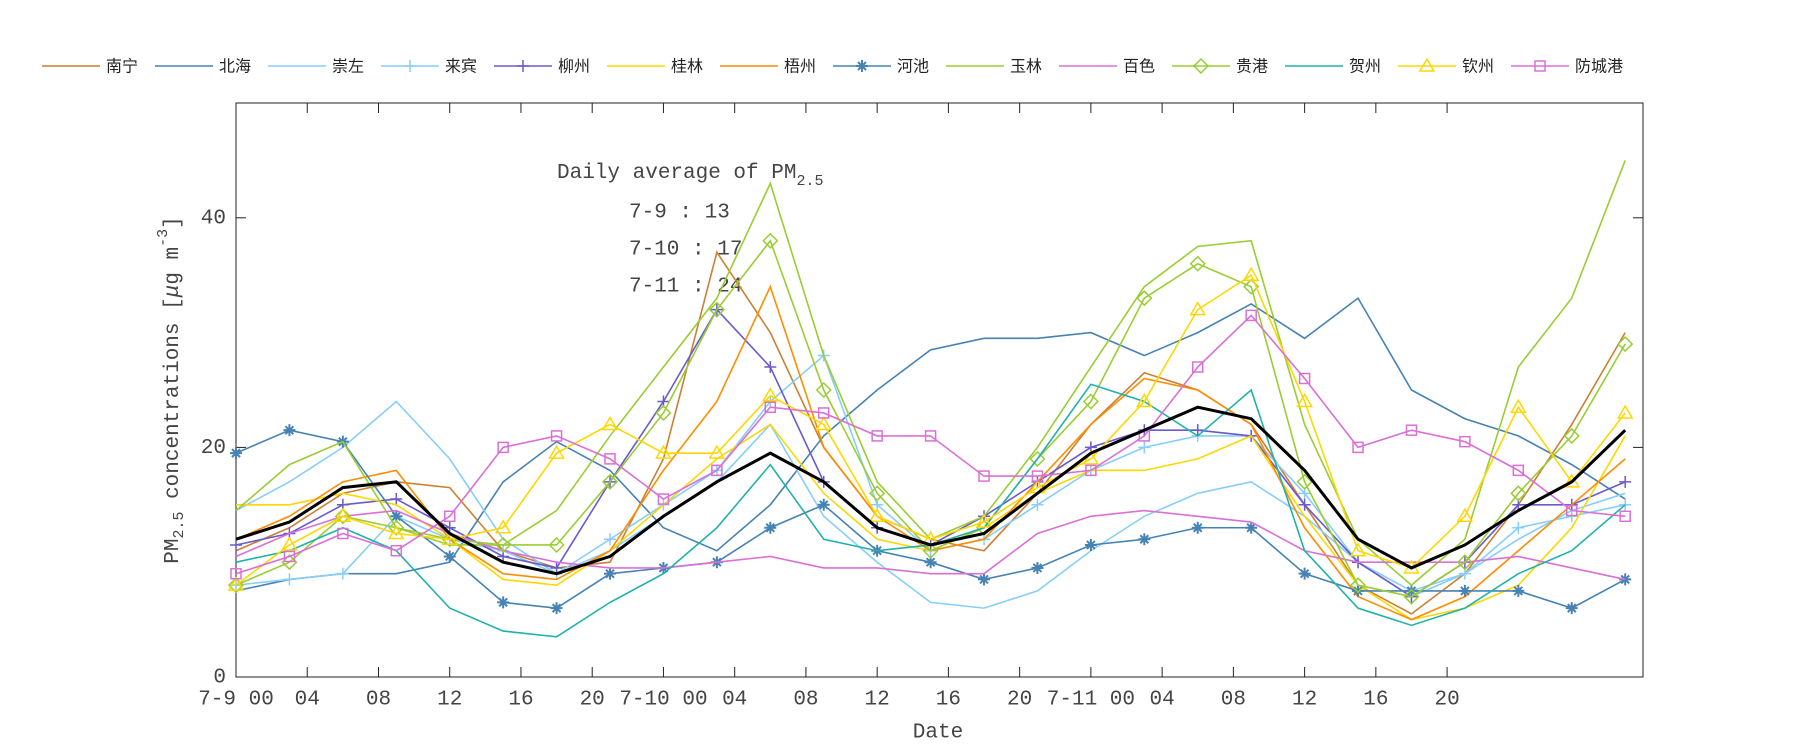 The width and height of the screenshot is (1800, 750). Describe the element at coordinates (173, 222) in the screenshot. I see `y-label-part: ]` at that location.